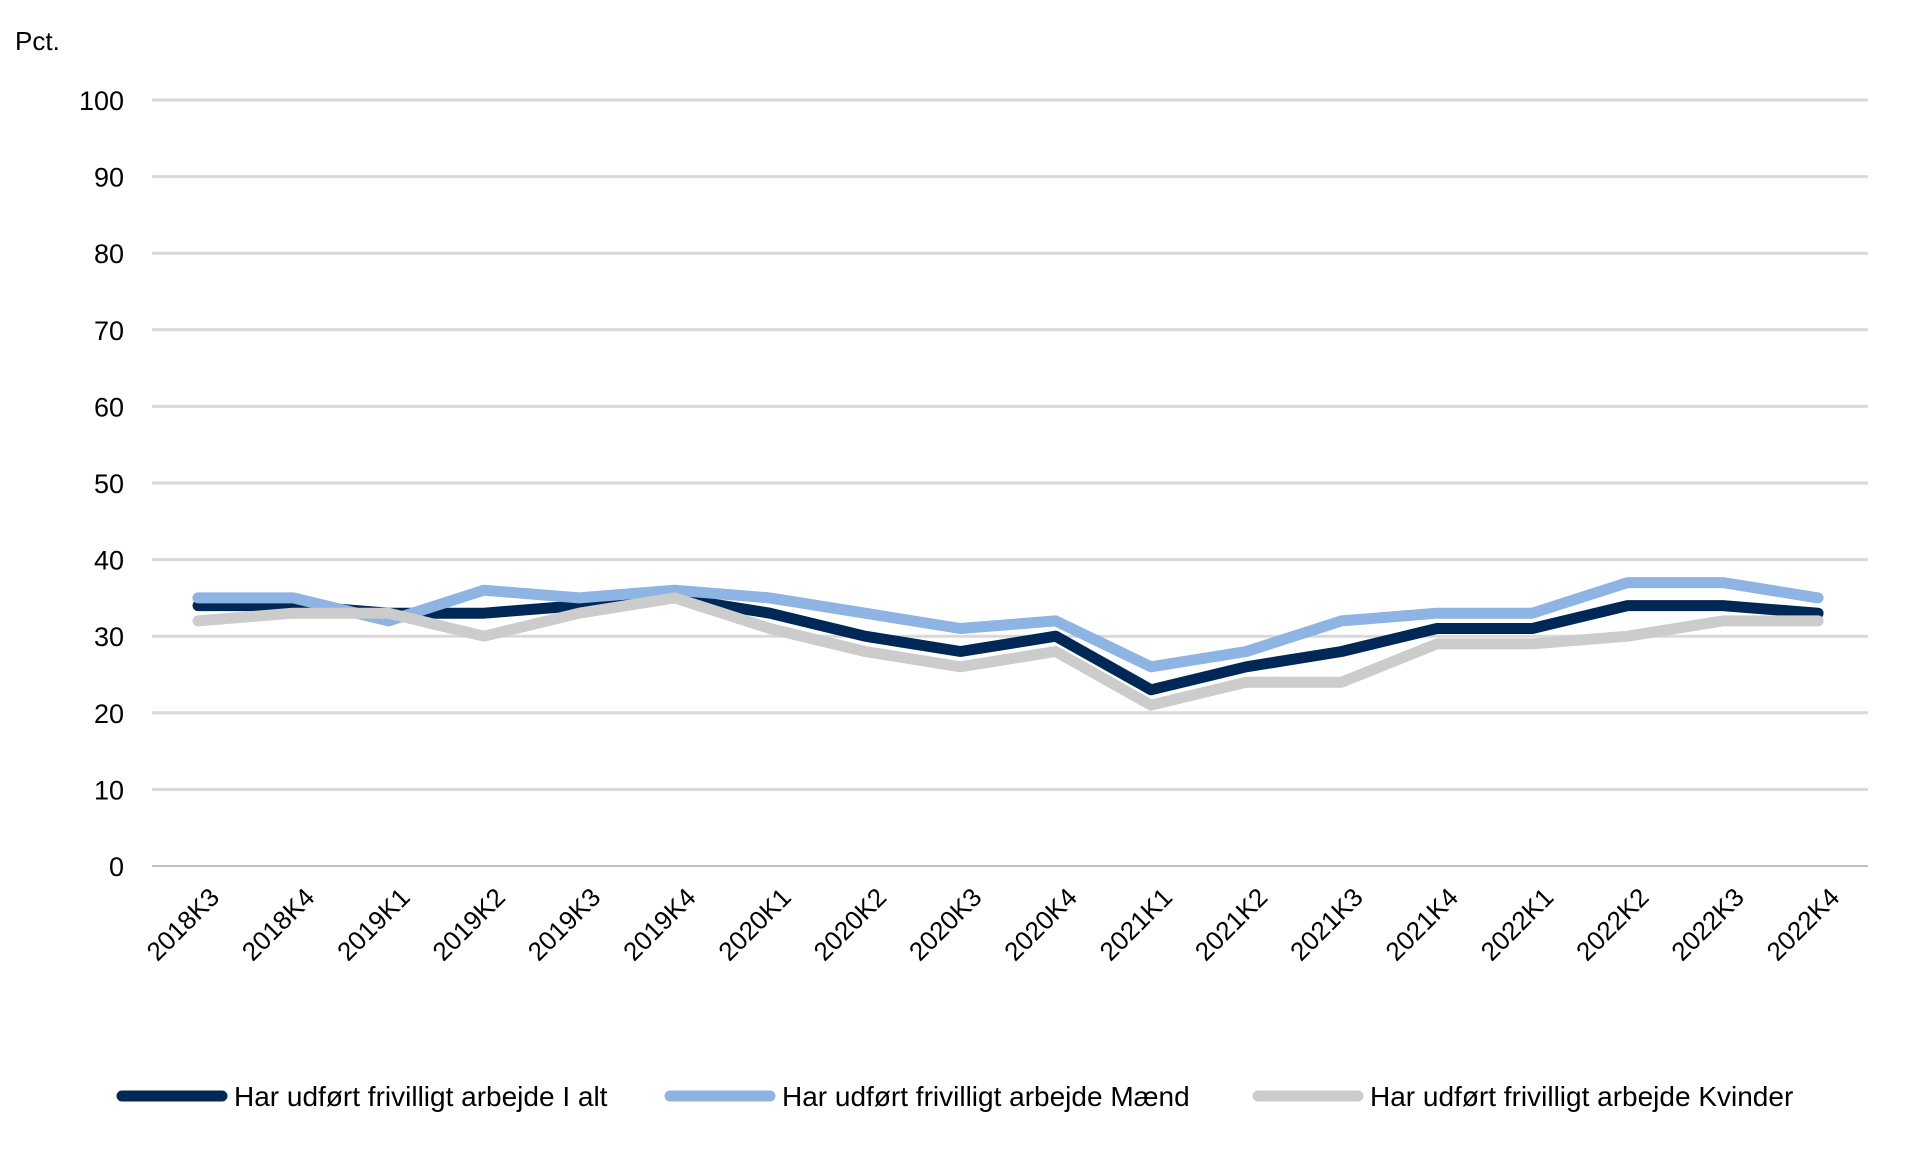 This screenshot has width=1920, height=1157. Describe the element at coordinates (564, 924) in the screenshot. I see `x-tick-label: 2019K3` at that location.